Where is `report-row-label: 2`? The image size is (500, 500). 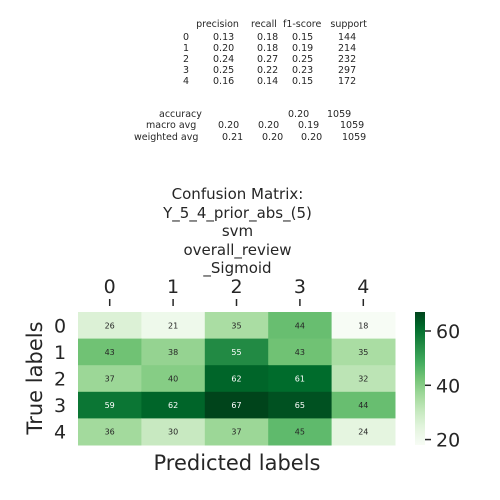 report-row-label: 2 is located at coordinates (186, 59).